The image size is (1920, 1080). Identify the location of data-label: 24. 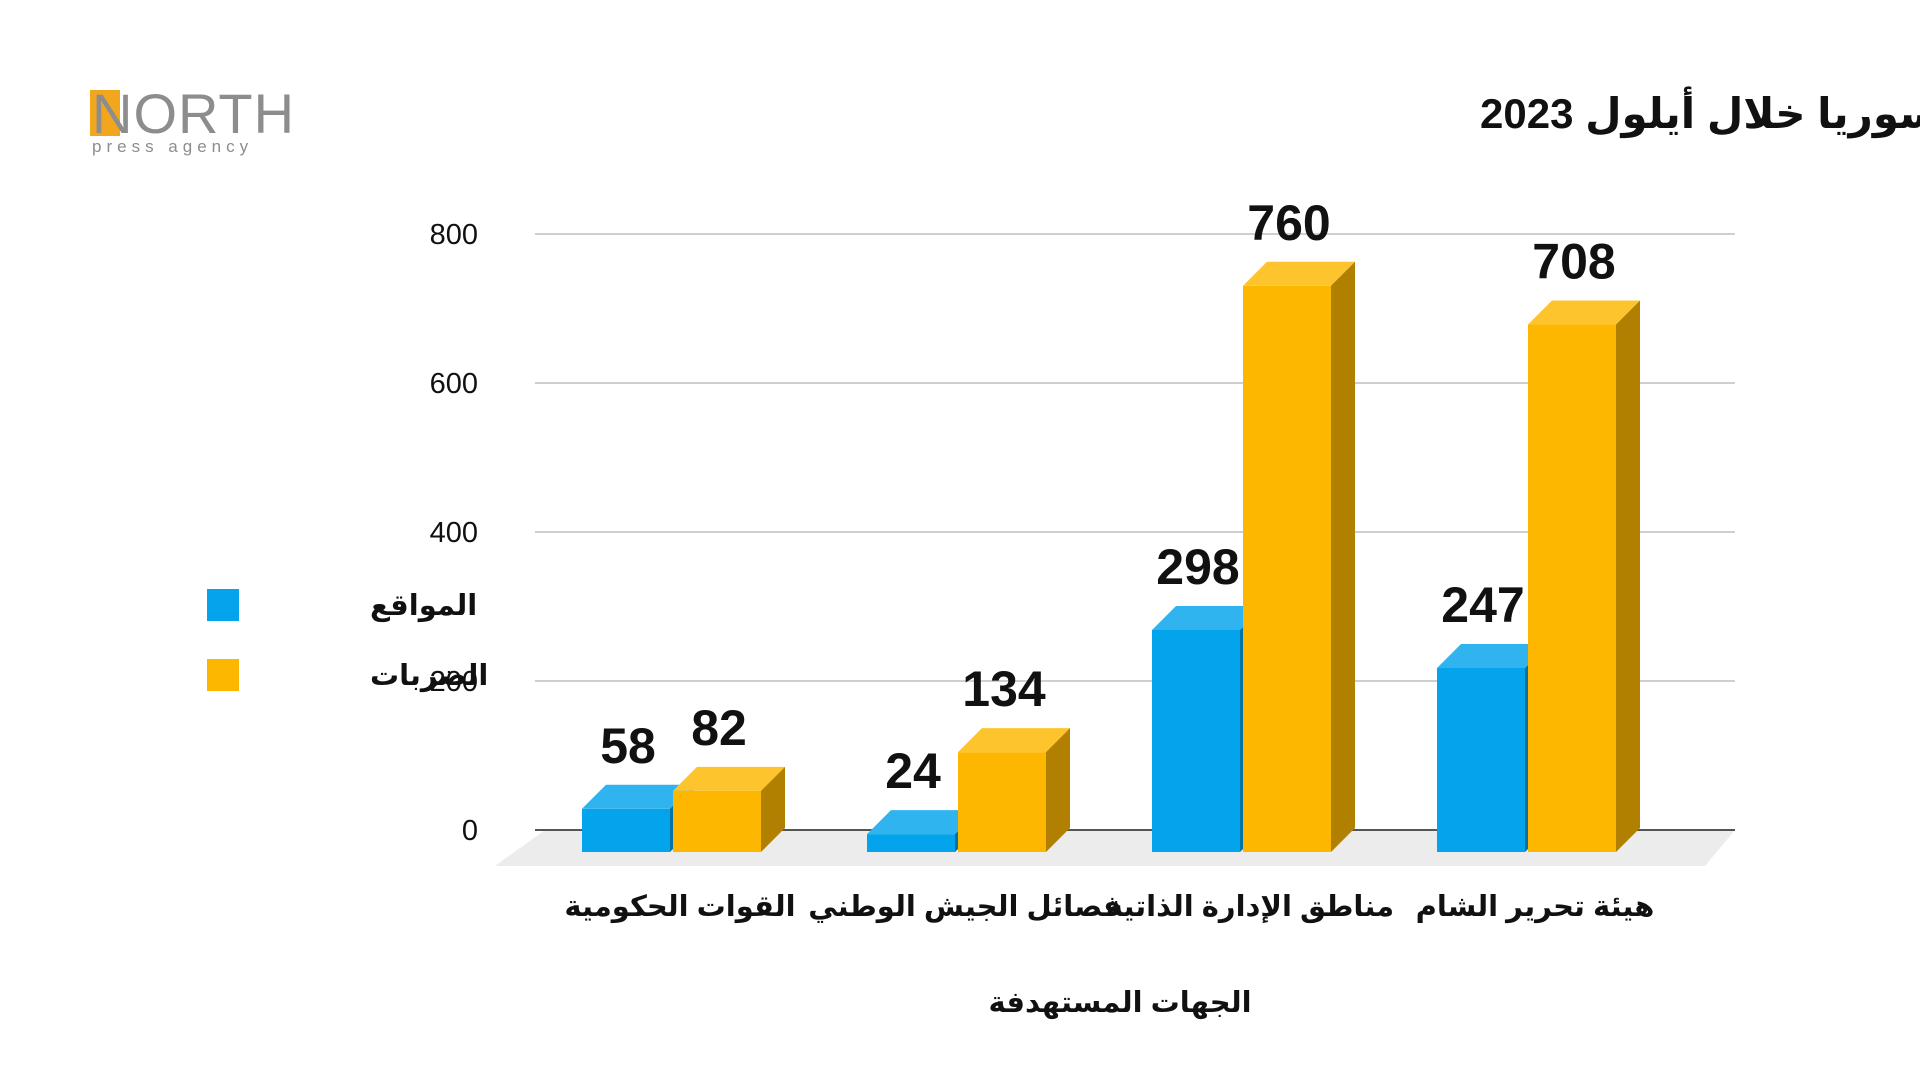
(913, 771).